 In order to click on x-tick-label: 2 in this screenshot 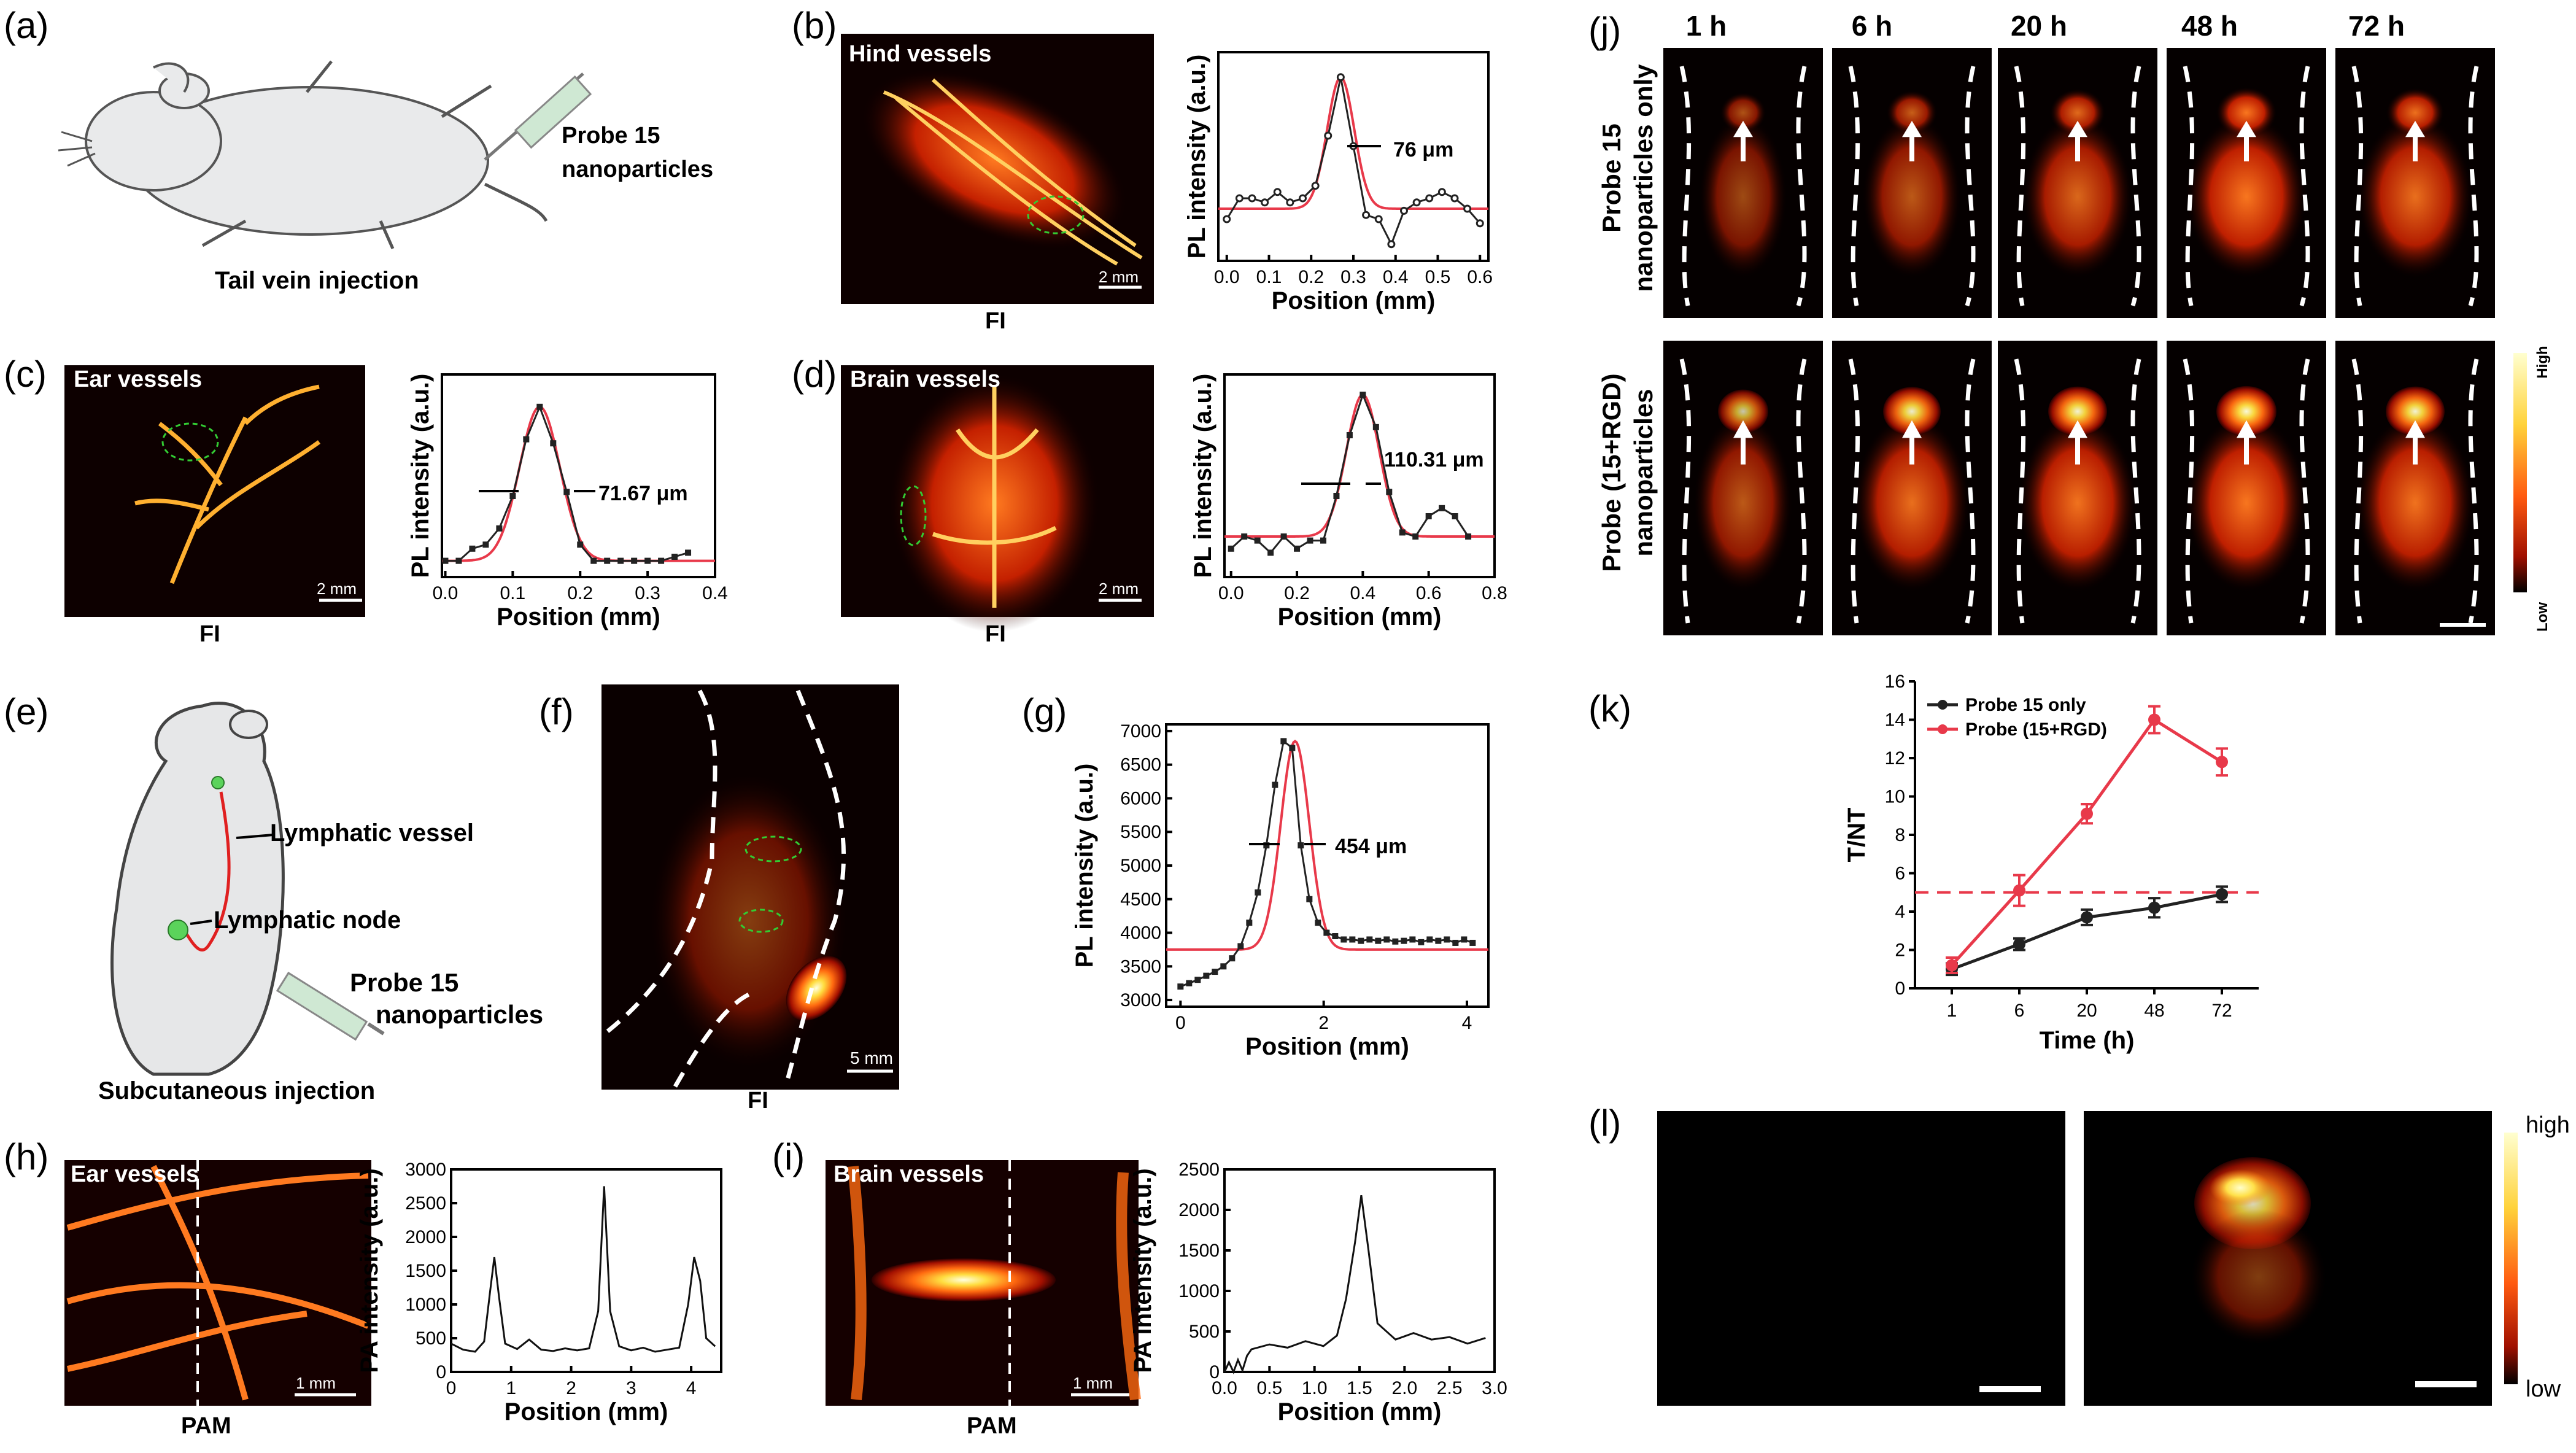, I will do `click(571, 1388)`.